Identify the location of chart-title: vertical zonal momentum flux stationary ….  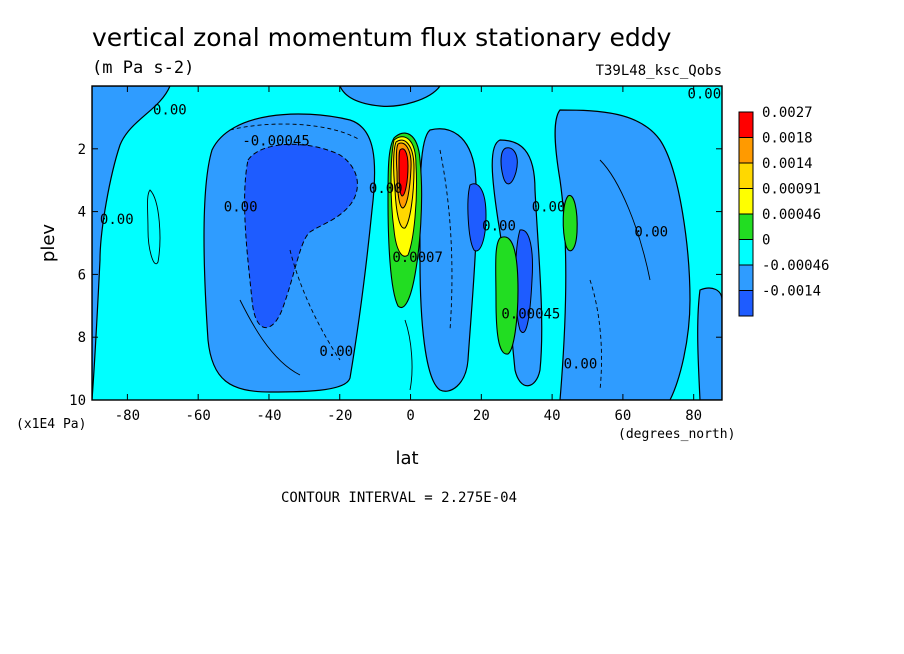
(382, 37).